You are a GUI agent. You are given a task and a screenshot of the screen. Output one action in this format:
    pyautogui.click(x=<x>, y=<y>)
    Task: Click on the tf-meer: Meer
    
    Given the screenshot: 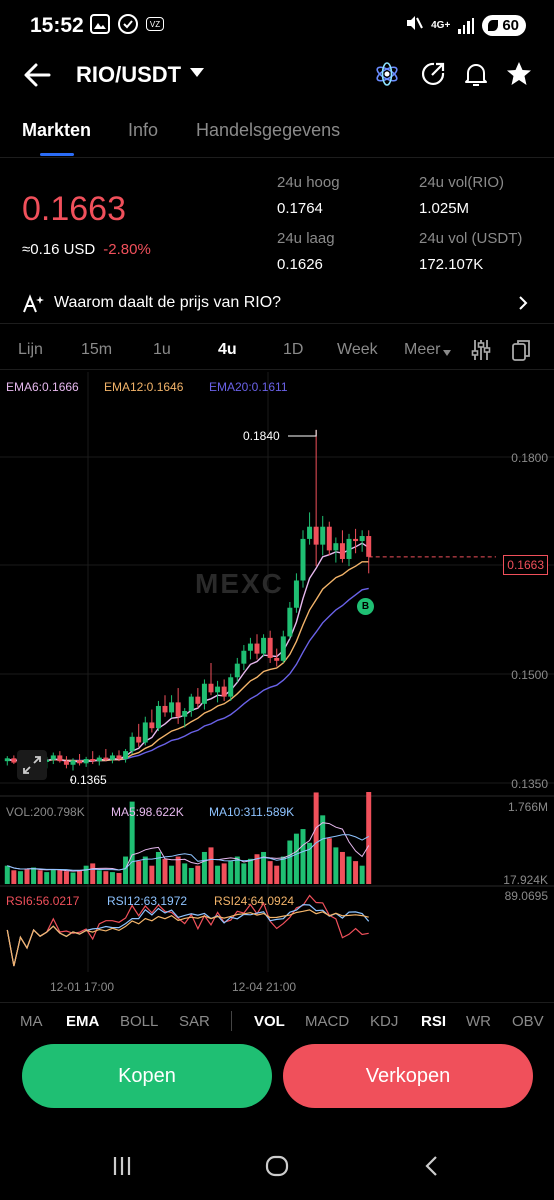 What is the action you would take?
    pyautogui.click(x=422, y=349)
    